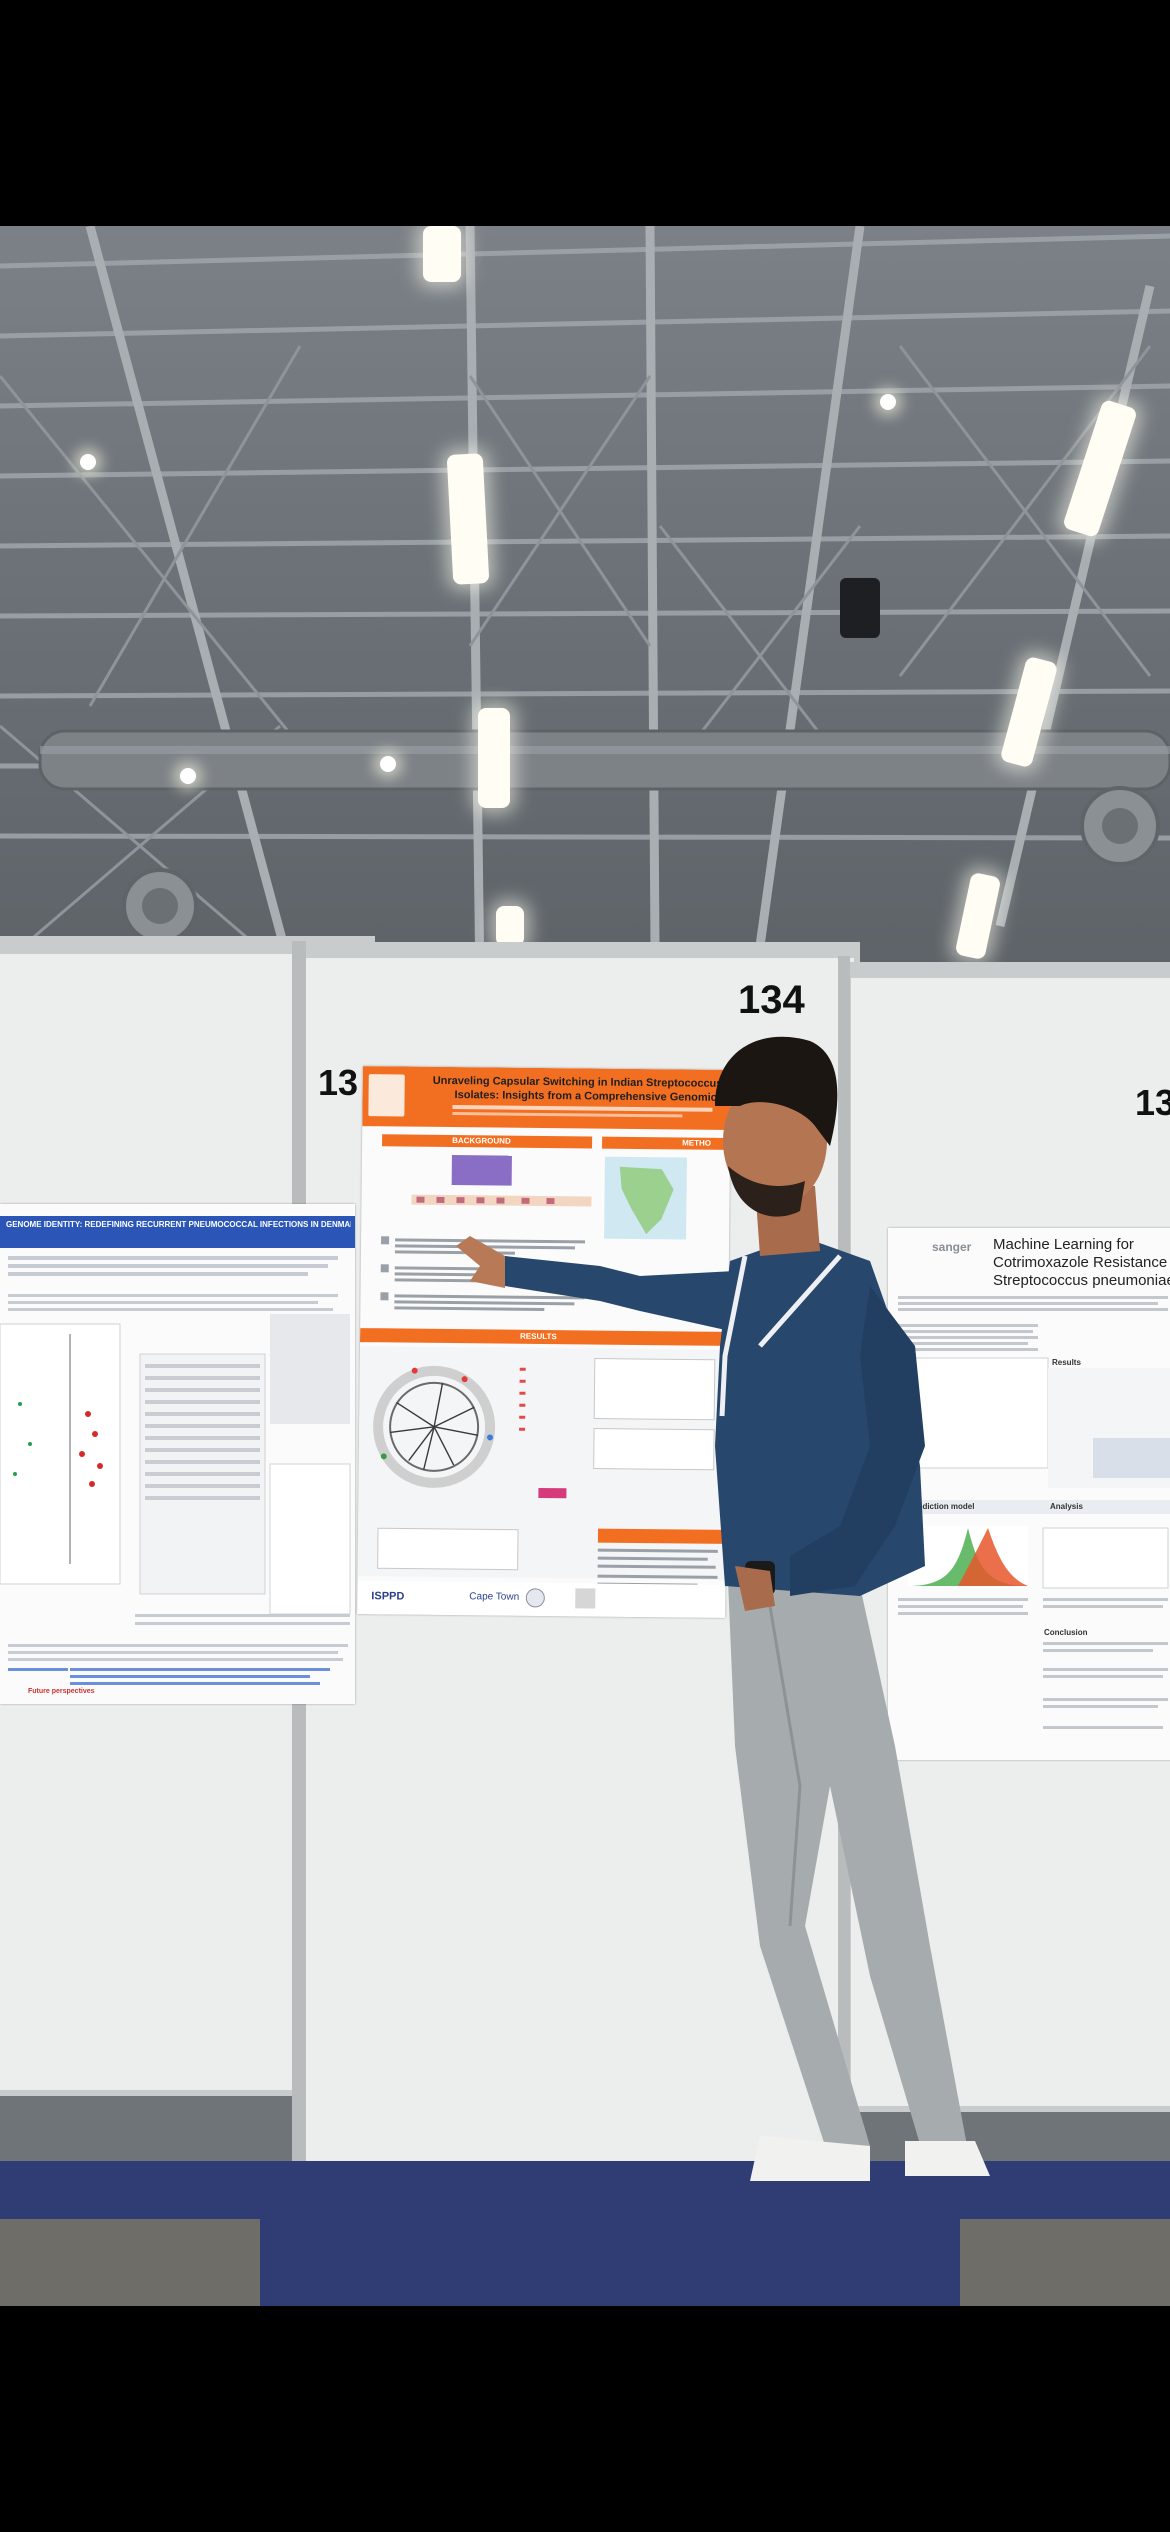 The height and width of the screenshot is (2532, 1170). What do you see at coordinates (952, 1247) in the screenshot?
I see `poster-right-brand: sanger` at bounding box center [952, 1247].